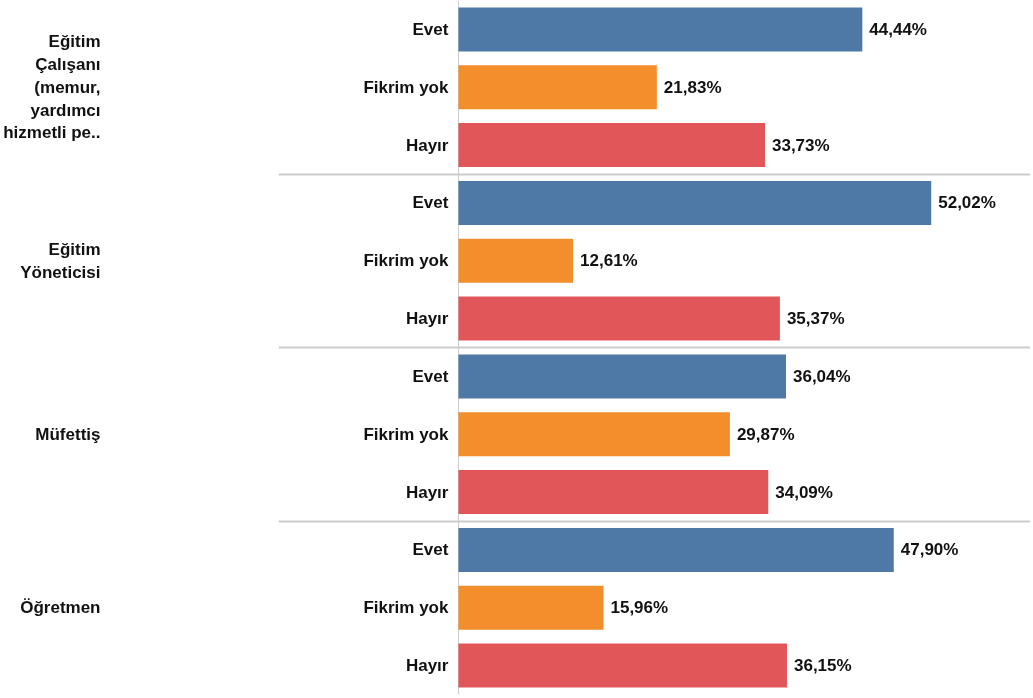 The image size is (1033, 698). Describe the element at coordinates (765, 434) in the screenshot. I see `data-label: 29,87%` at that location.